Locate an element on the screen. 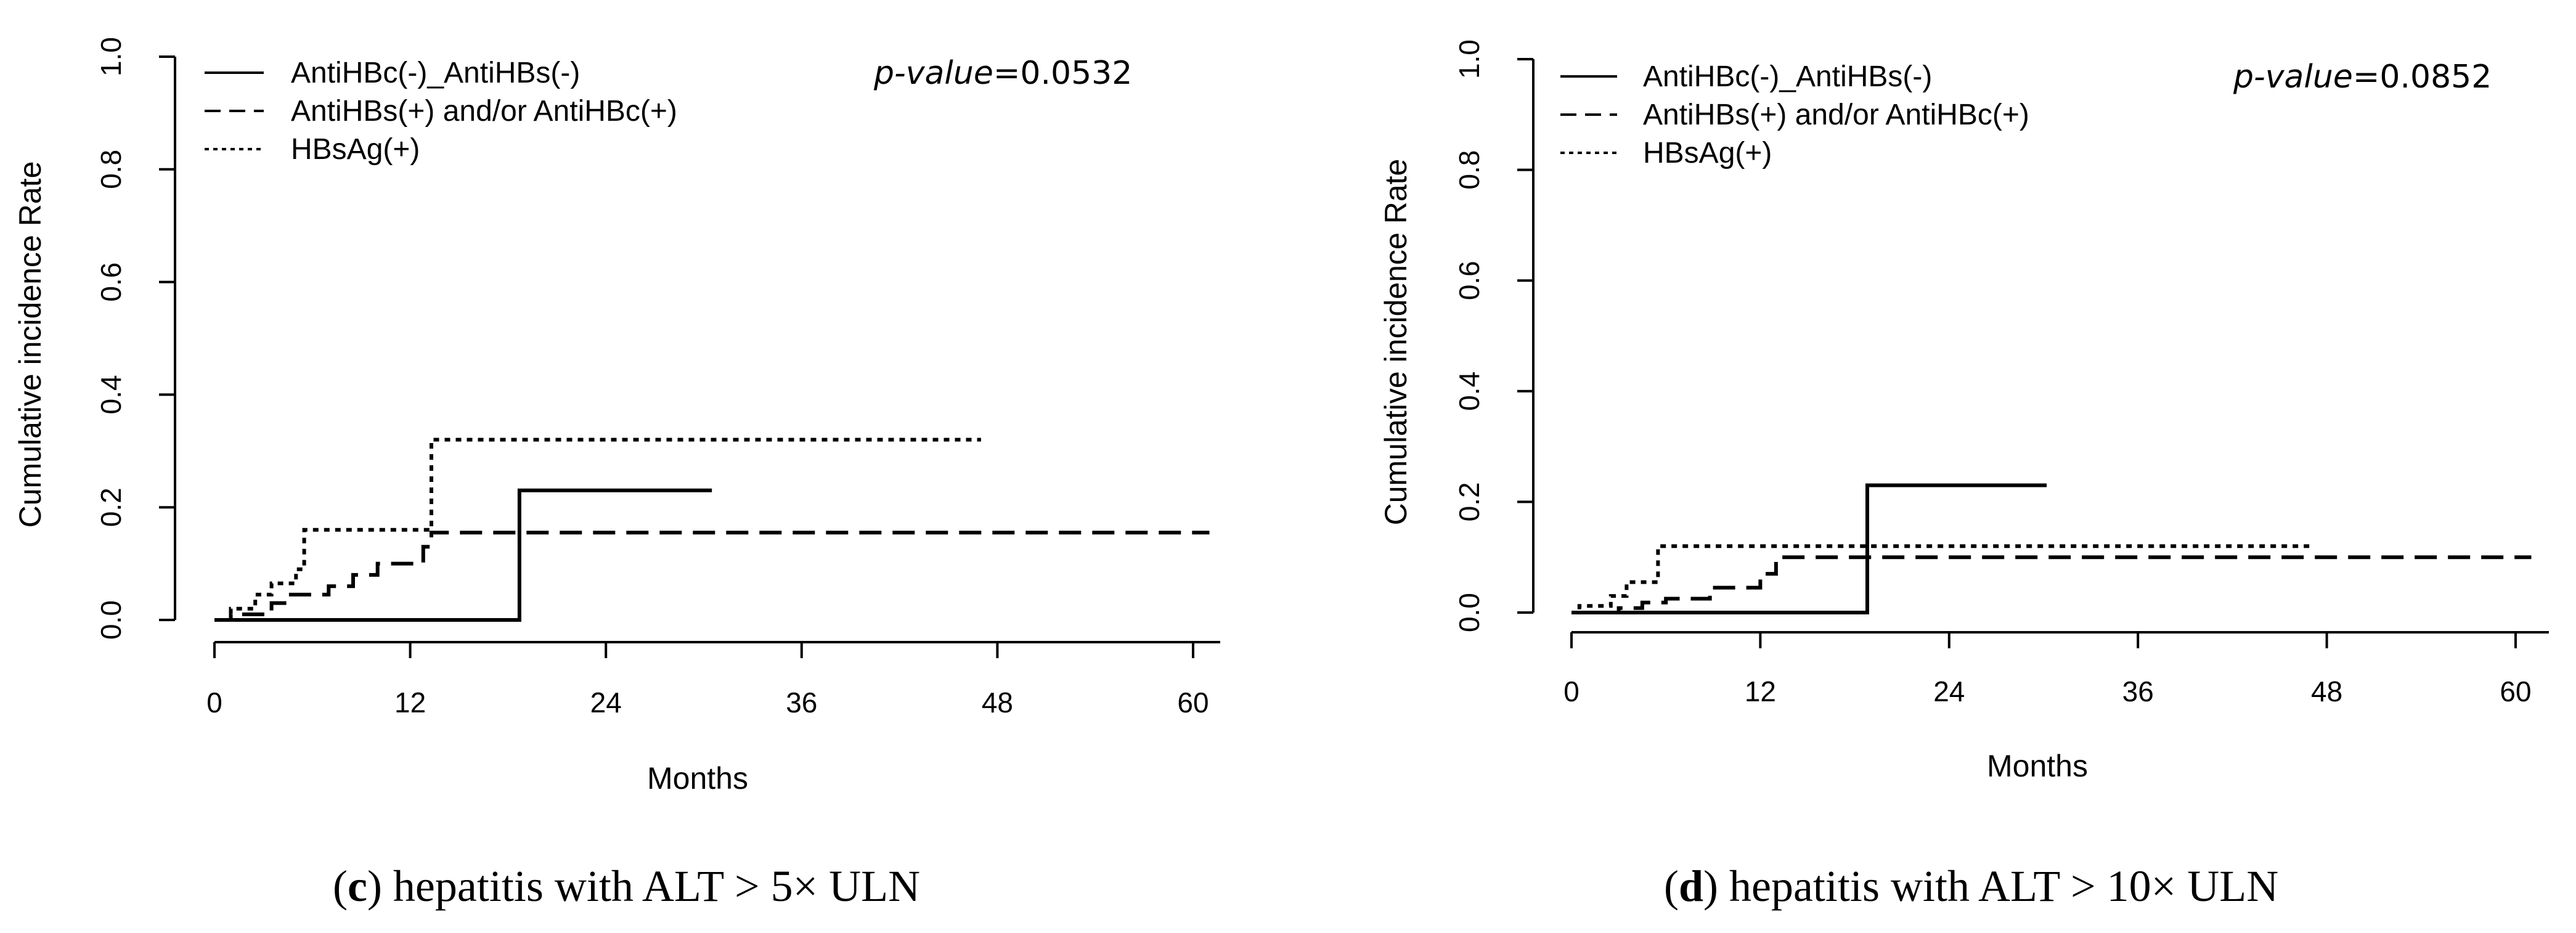 The image size is (2576, 933). caption-text: ) hepatitis with ALT > 5× ULN is located at coordinates (644, 886).